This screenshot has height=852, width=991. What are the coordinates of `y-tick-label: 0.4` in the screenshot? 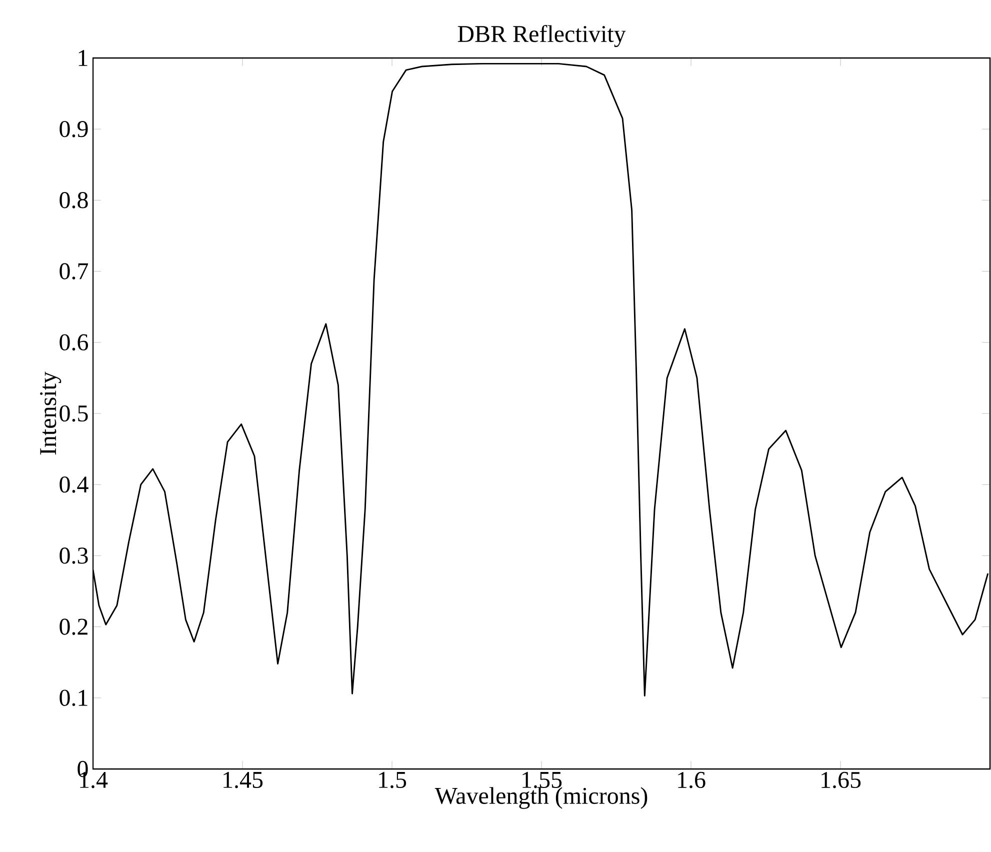 It's located at (74, 484).